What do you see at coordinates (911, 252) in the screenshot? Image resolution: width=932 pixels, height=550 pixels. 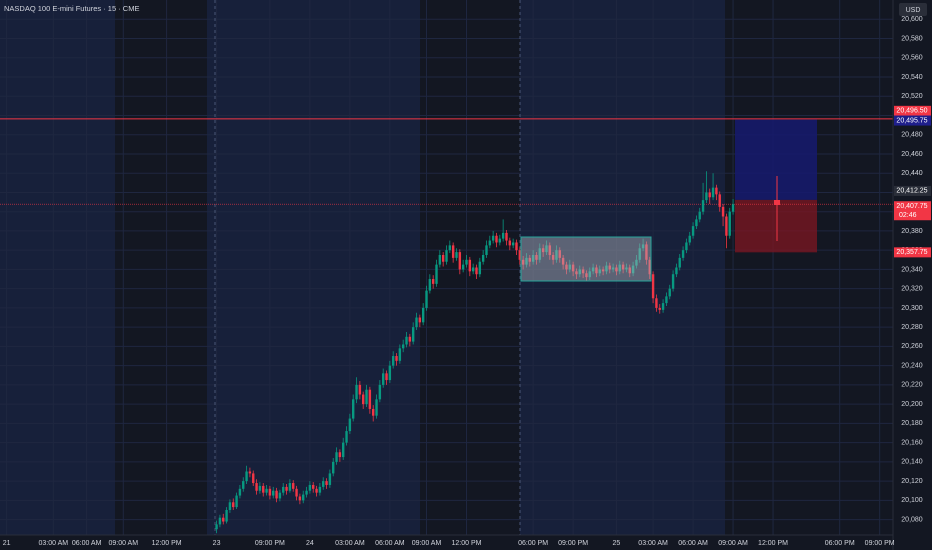 I see `price-label: 20,357.75` at bounding box center [911, 252].